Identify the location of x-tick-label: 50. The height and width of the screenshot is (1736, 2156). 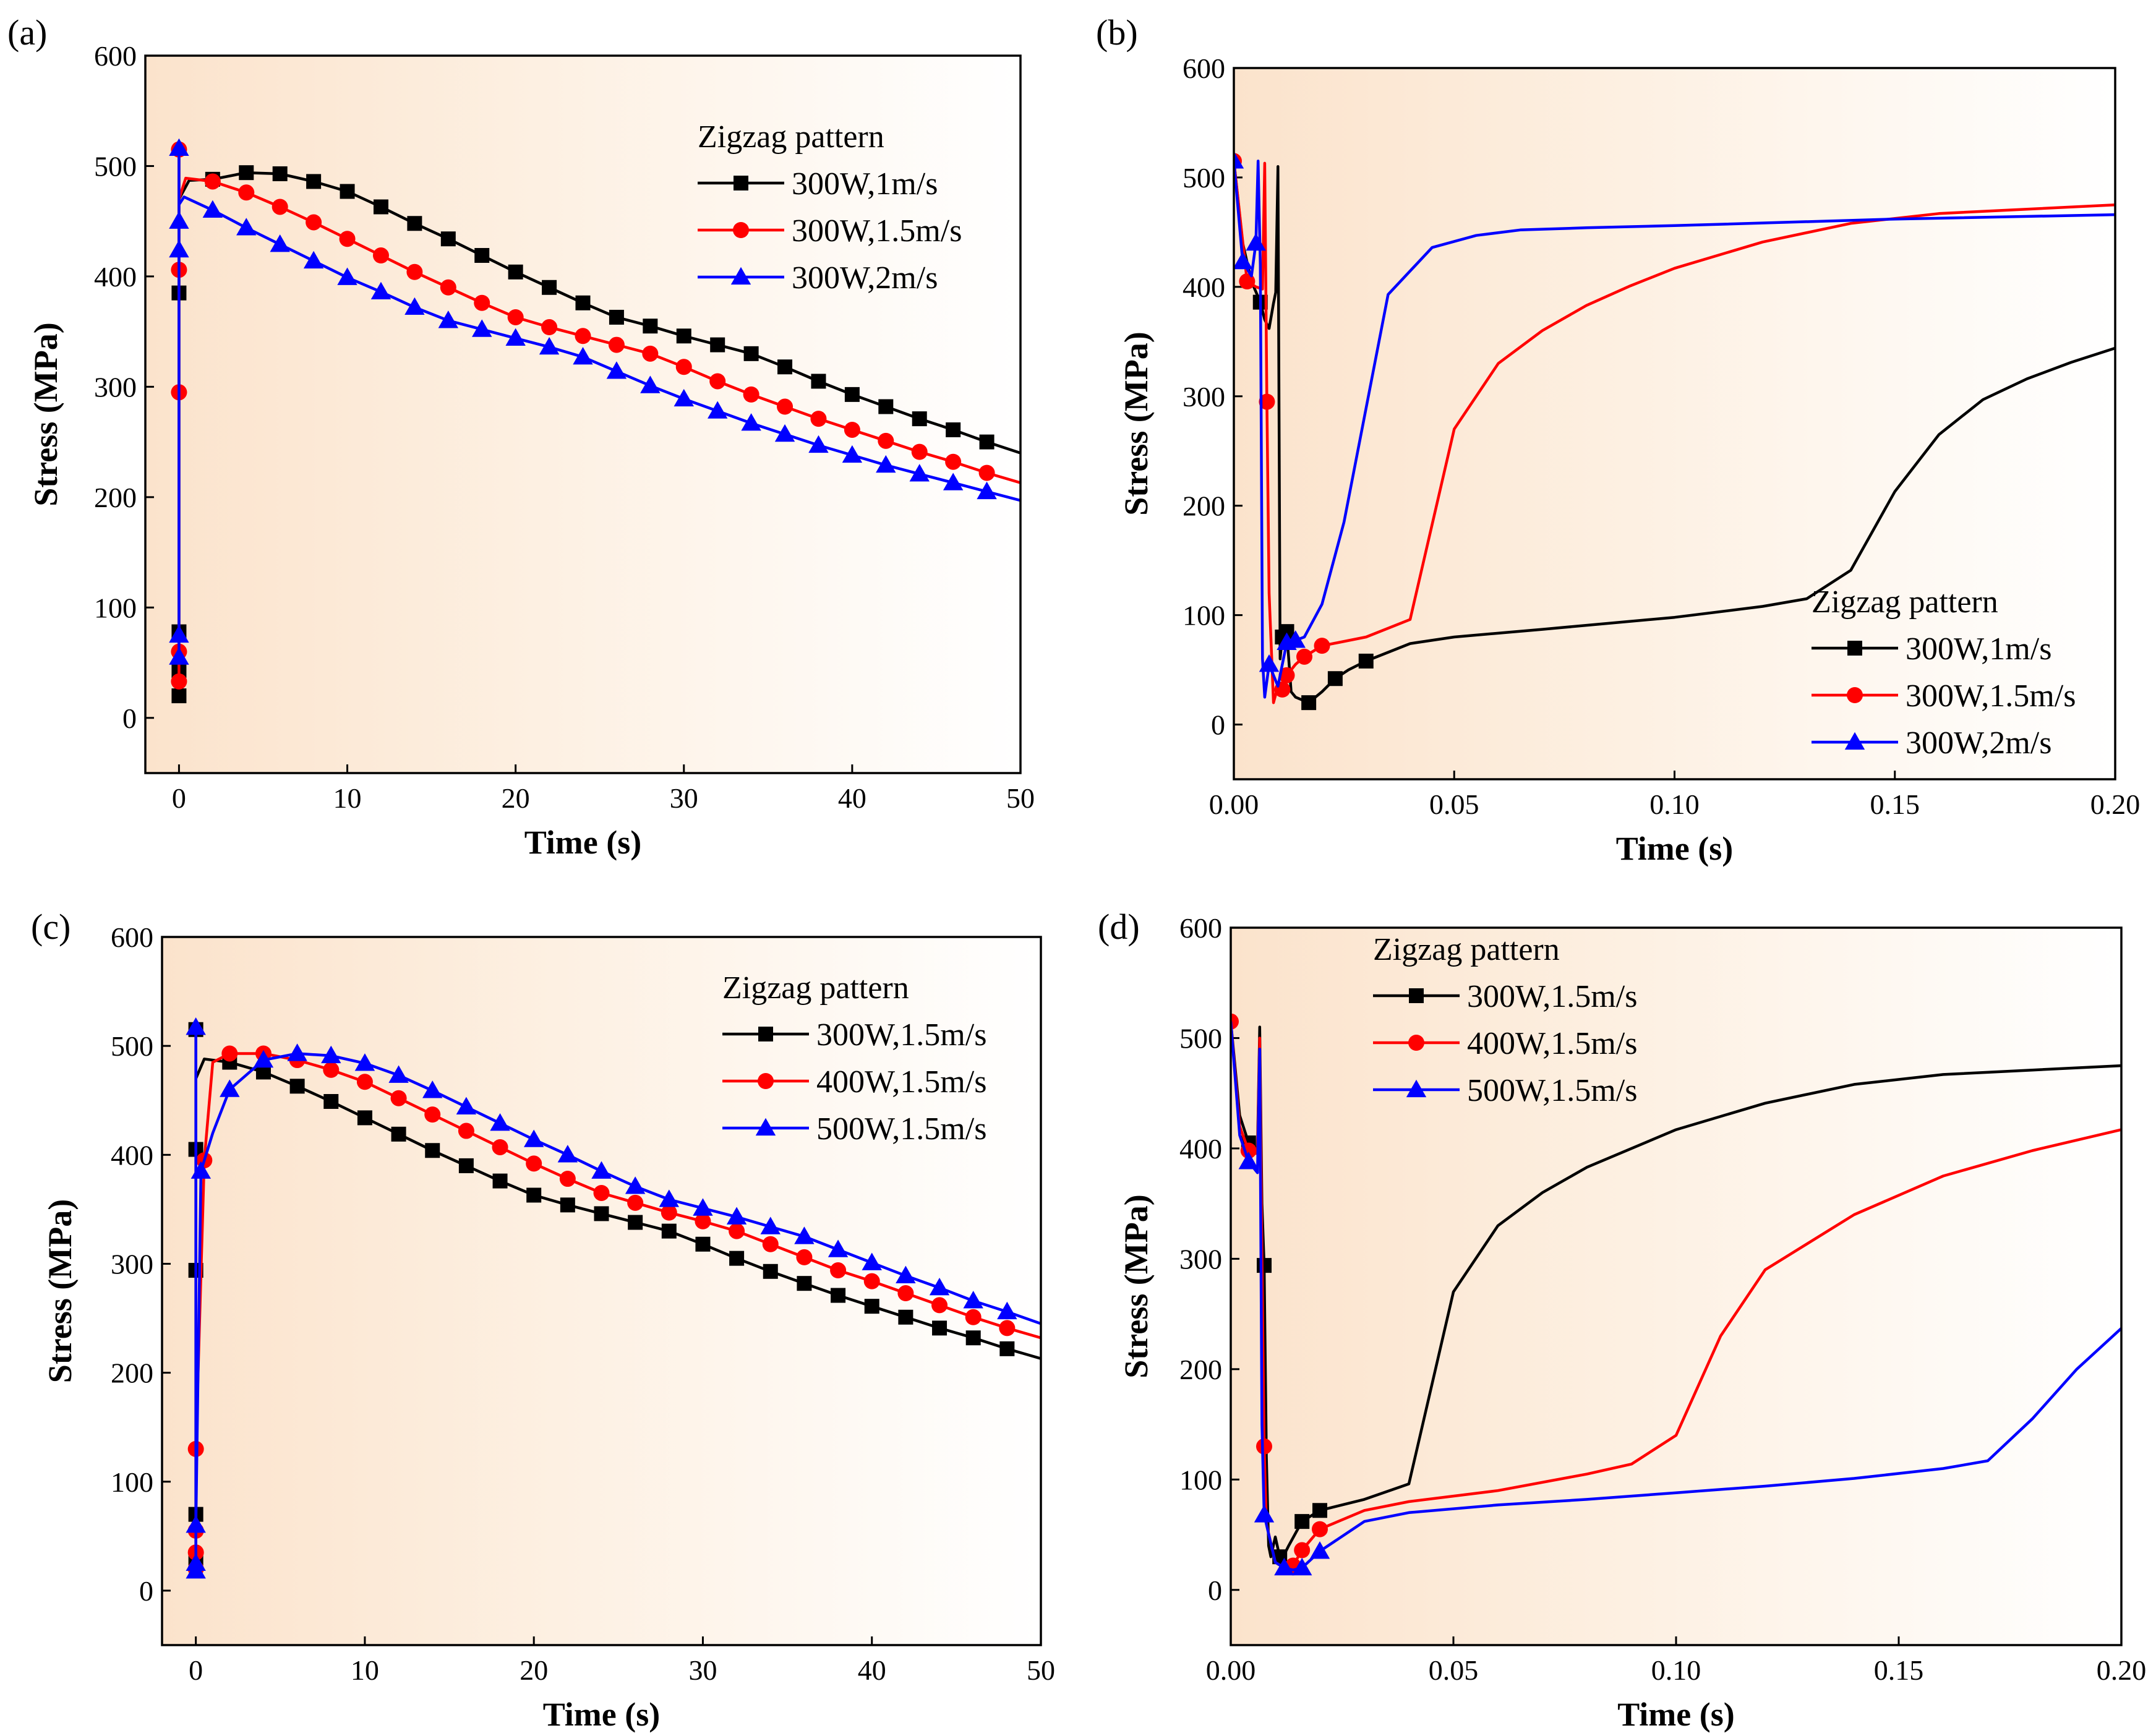
(1020, 798).